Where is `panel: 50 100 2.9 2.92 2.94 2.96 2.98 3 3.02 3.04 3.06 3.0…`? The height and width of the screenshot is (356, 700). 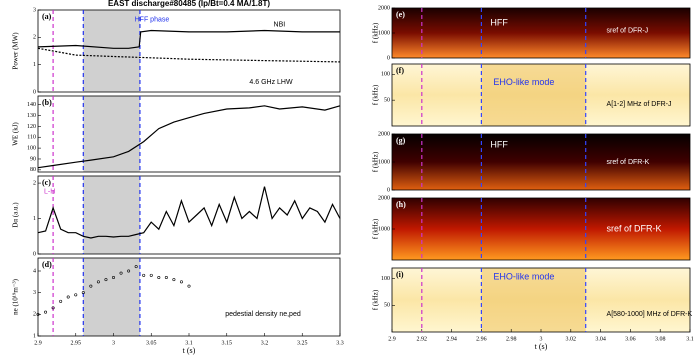
panel: 50 100 2.9 2.92 2.94 2.96 2.98 3 3.02 3.04 3.06 3.0… is located at coordinates (533, 309).